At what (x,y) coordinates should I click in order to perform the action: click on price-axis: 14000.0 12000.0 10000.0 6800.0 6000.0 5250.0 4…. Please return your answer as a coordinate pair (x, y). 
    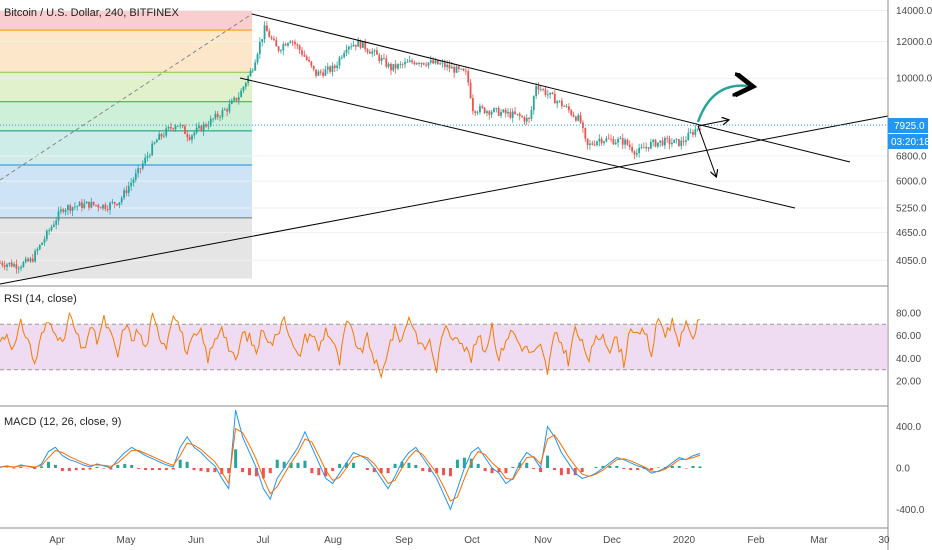
    Looking at the image, I should click on (914, 261).